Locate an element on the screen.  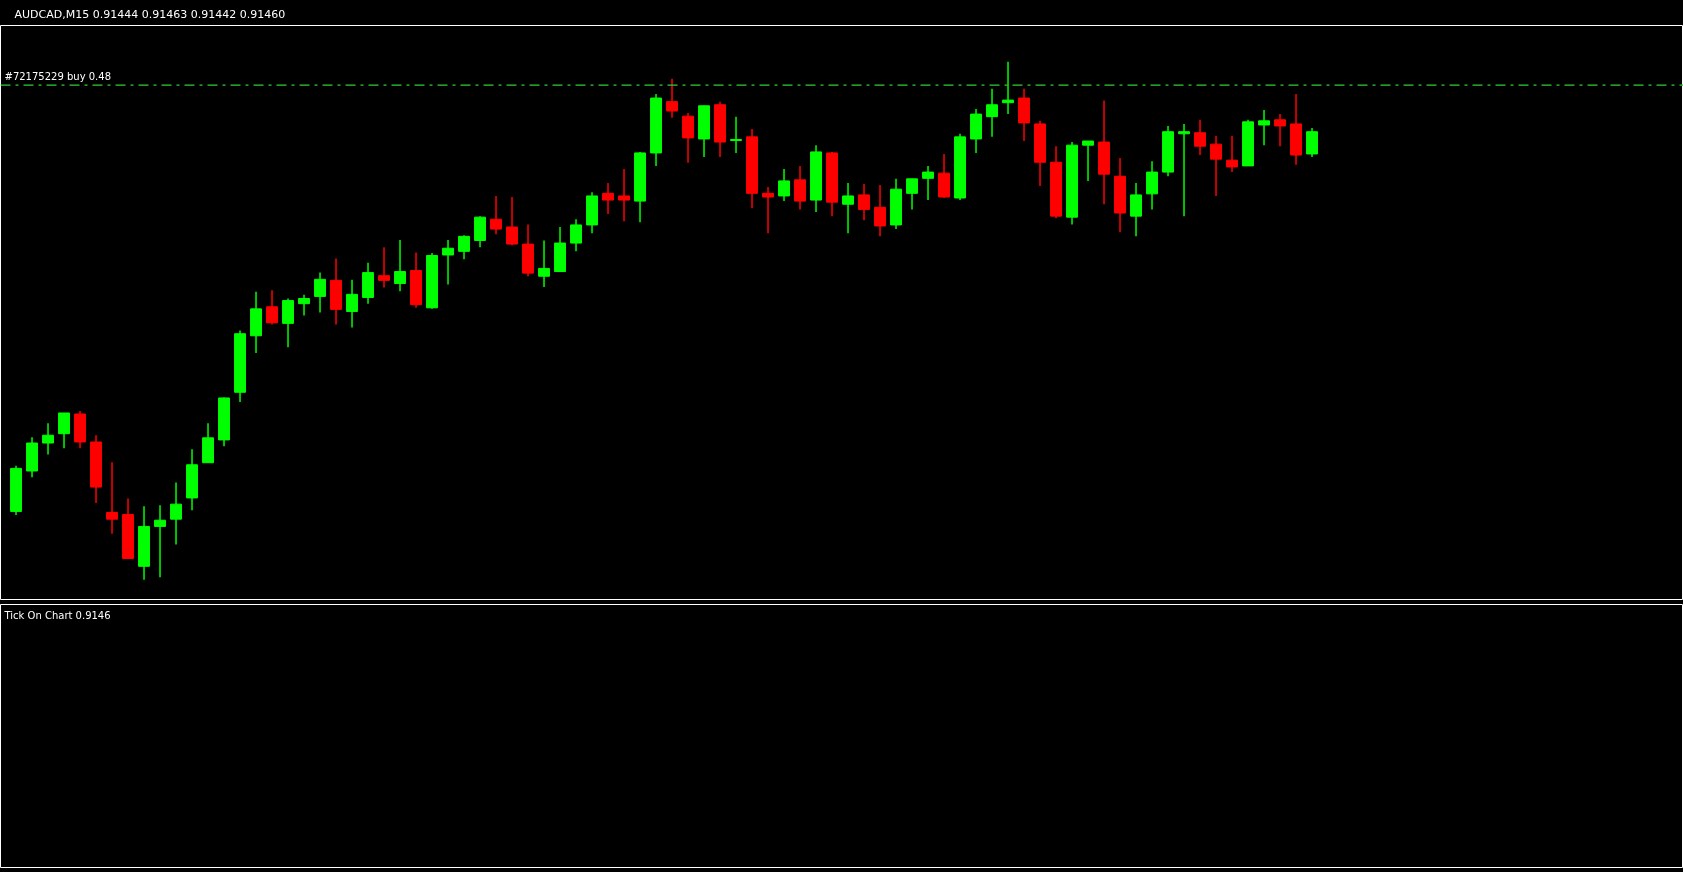
text: Tick On Chart 0.9146 is located at coordinates (57, 615).